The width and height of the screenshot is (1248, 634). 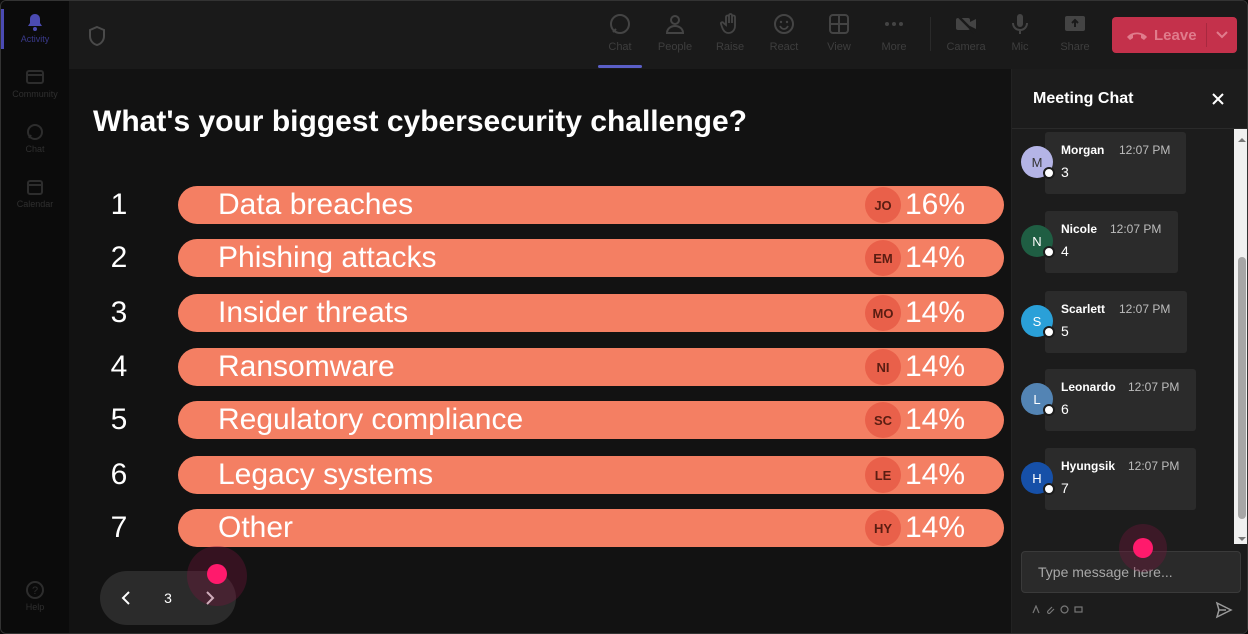 I want to click on option-percent: 16%, so click(x=935, y=204).